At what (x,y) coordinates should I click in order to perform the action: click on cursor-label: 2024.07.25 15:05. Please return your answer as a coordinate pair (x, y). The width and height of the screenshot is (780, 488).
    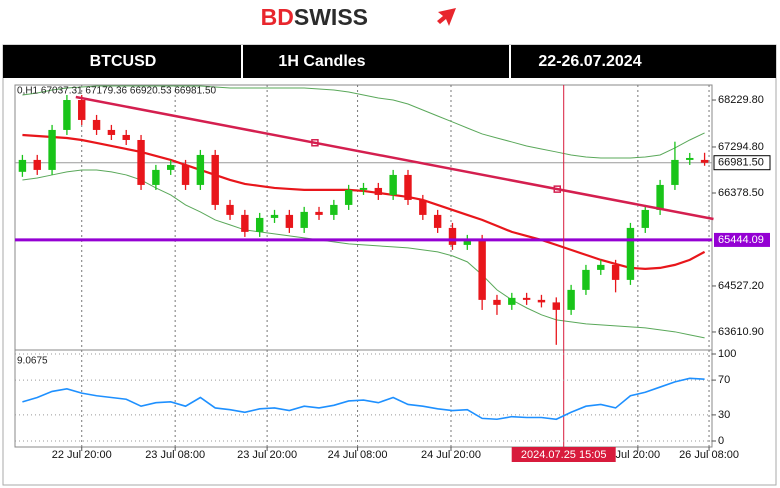
    Looking at the image, I should click on (564, 455).